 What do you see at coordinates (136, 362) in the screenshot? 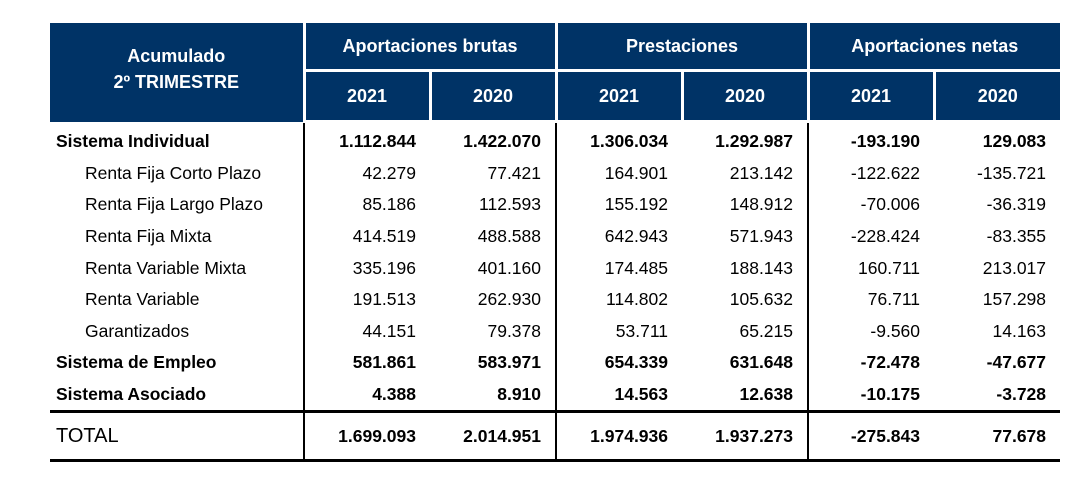
I see `row-label: Sistema de Empleo` at bounding box center [136, 362].